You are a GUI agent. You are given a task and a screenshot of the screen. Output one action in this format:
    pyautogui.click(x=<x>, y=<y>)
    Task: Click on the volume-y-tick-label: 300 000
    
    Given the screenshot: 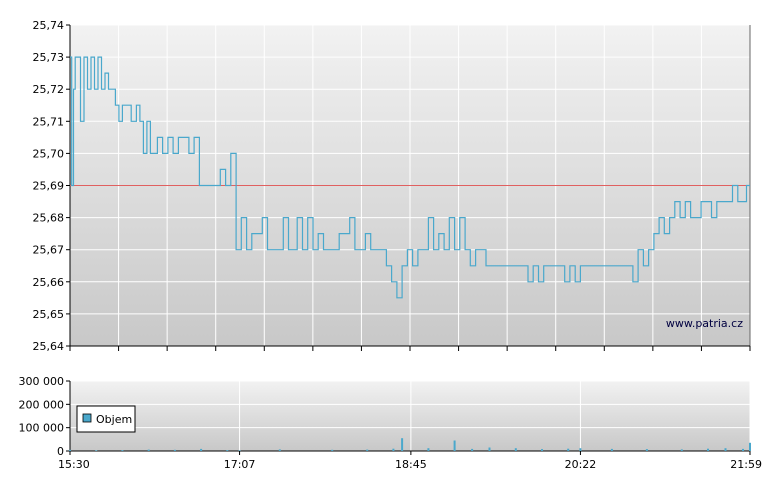 What is the action you would take?
    pyautogui.click(x=42, y=381)
    